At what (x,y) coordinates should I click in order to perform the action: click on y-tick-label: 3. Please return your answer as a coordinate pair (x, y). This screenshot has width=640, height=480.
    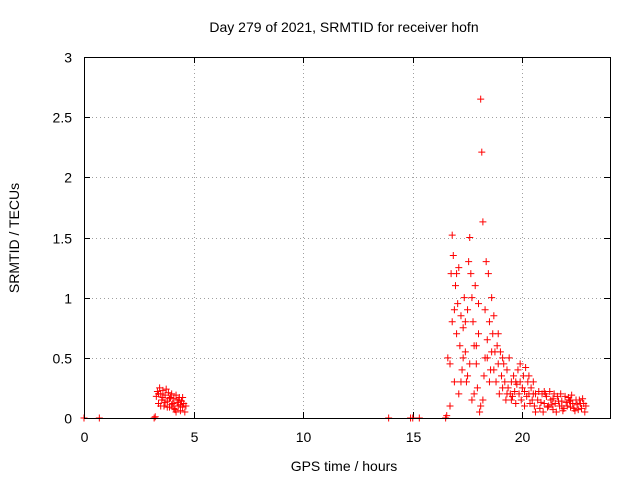
    Looking at the image, I should click on (68, 58).